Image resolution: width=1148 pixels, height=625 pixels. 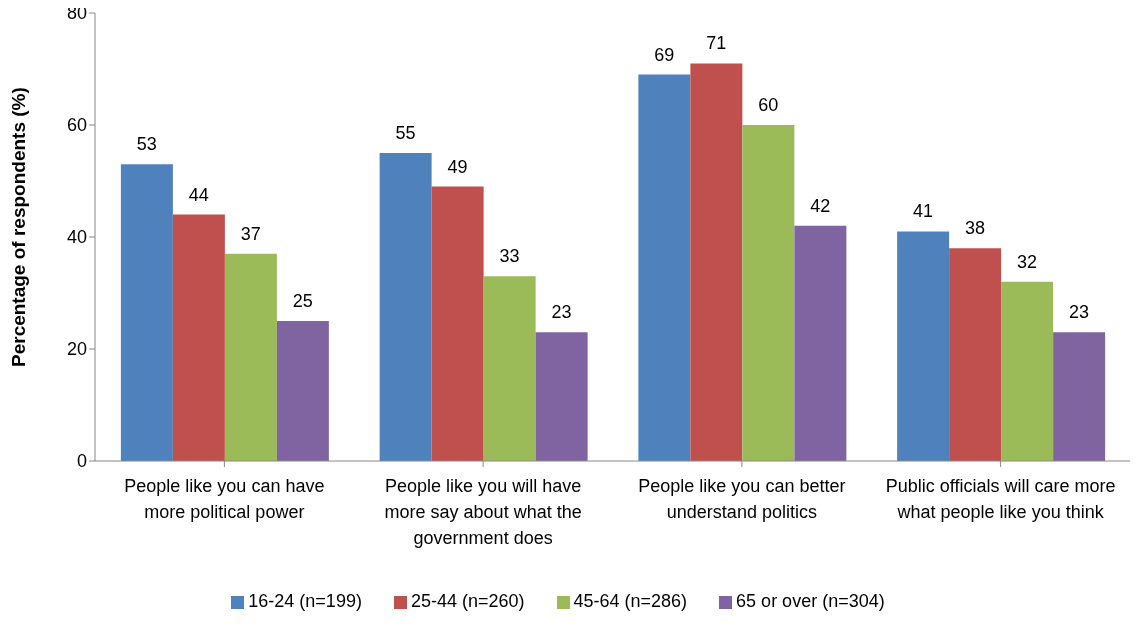 I want to click on data-label: 25, so click(x=302, y=301).